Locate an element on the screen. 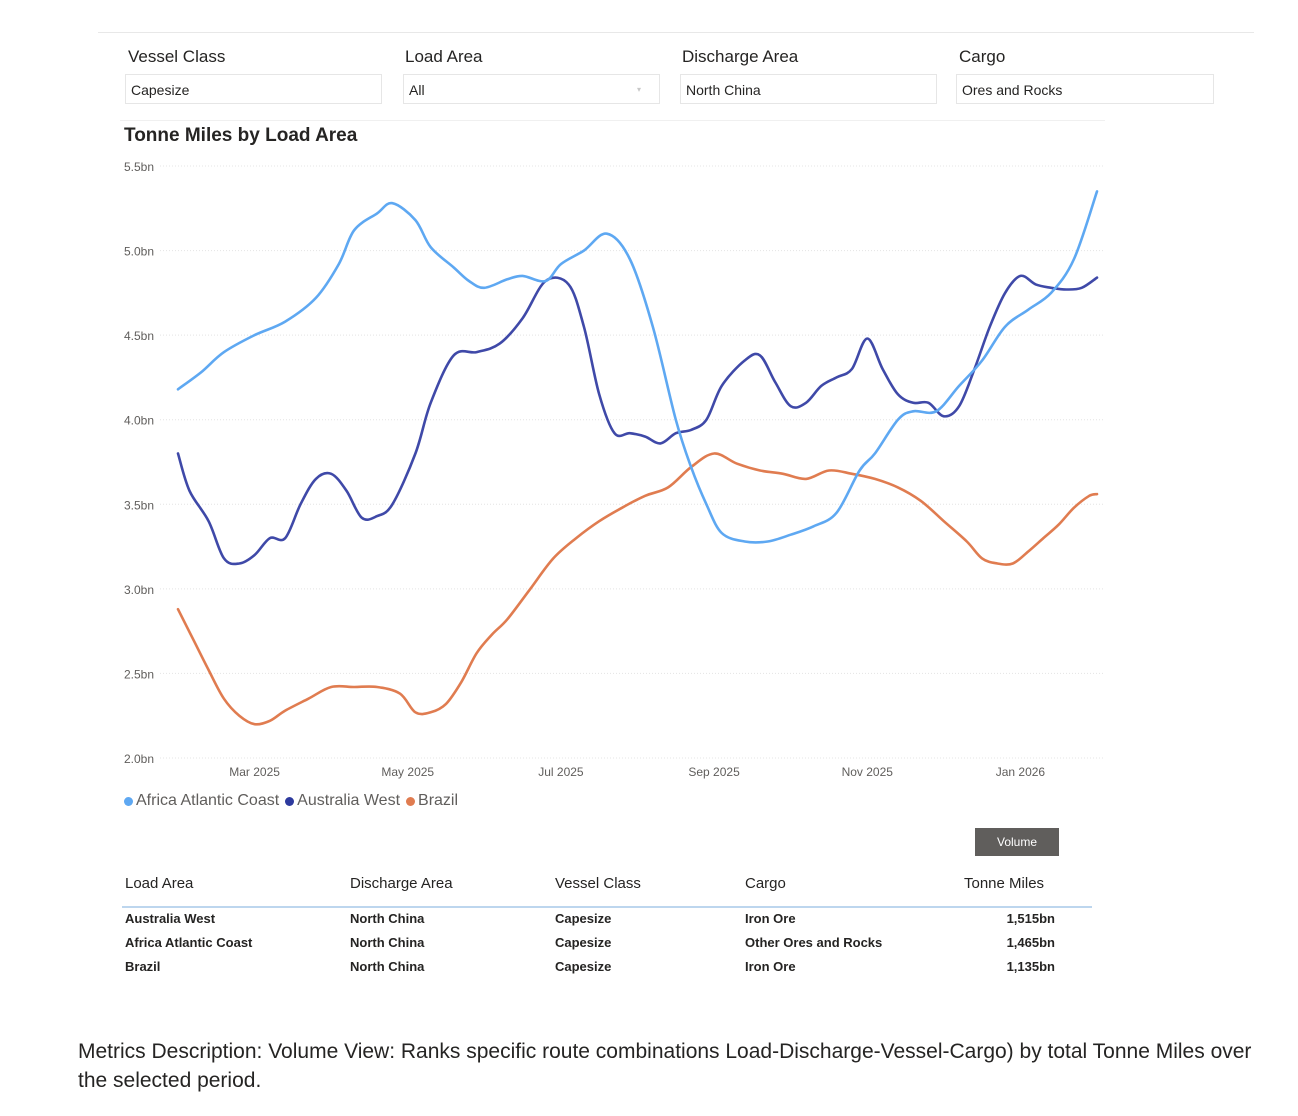 This screenshot has height=1116, width=1298. cargo-value: Ores and Rocks is located at coordinates (1012, 90).